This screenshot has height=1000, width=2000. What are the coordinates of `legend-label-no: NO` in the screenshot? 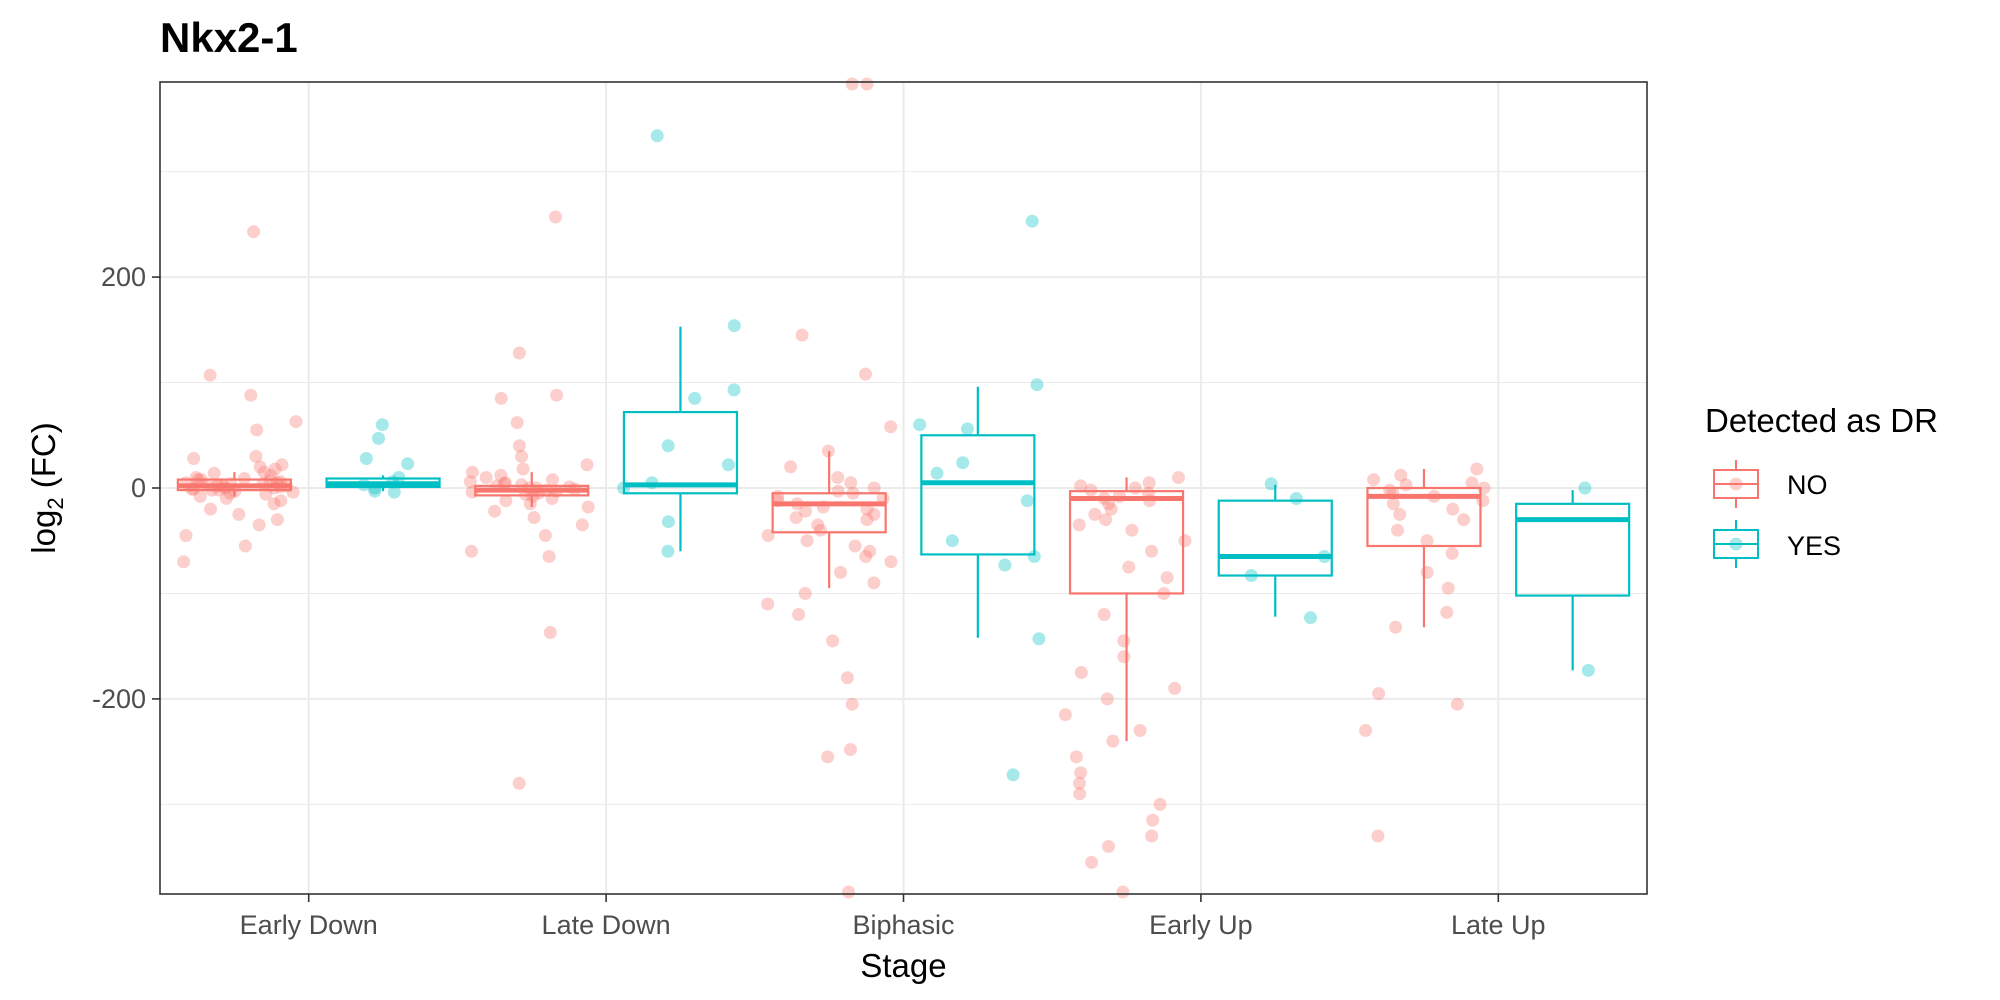 It's located at (1807, 485).